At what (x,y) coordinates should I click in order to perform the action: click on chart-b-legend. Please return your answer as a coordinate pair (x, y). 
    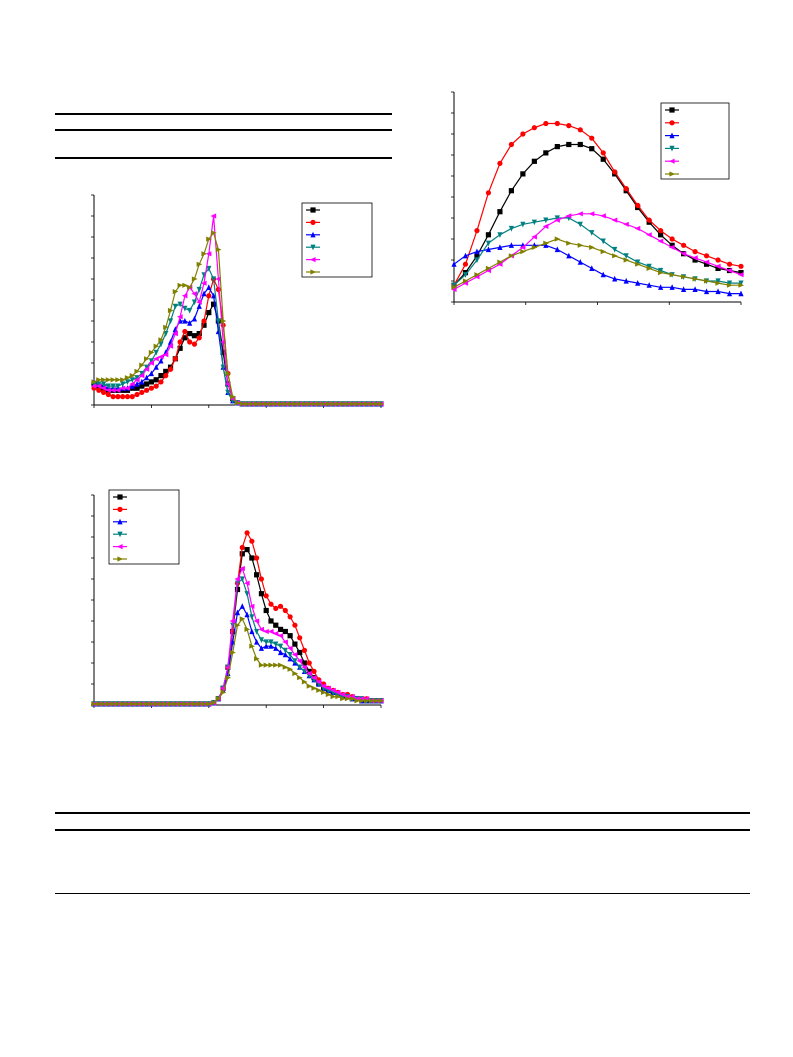
    Looking at the image, I should click on (144, 527).